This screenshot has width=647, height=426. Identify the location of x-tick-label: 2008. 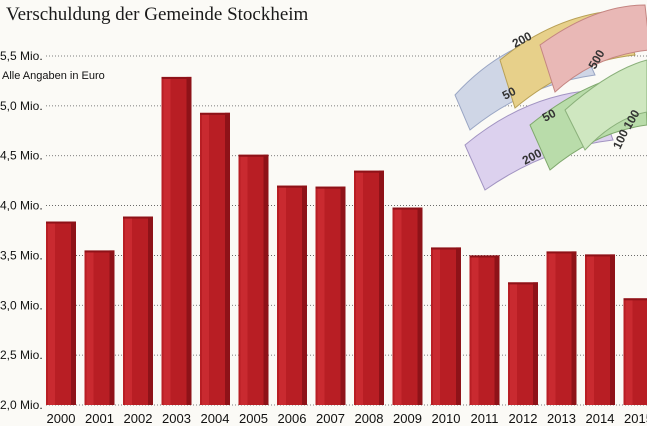
(369, 418).